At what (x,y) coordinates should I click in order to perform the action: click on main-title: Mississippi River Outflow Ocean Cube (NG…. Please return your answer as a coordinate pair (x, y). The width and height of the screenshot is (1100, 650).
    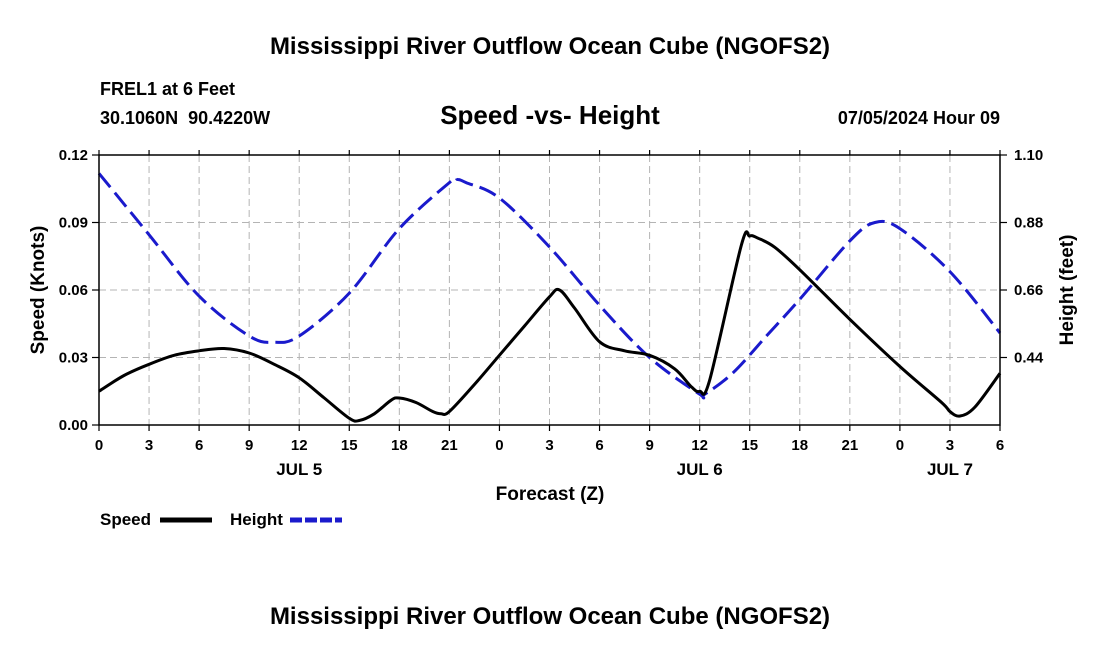
    Looking at the image, I should click on (550, 46).